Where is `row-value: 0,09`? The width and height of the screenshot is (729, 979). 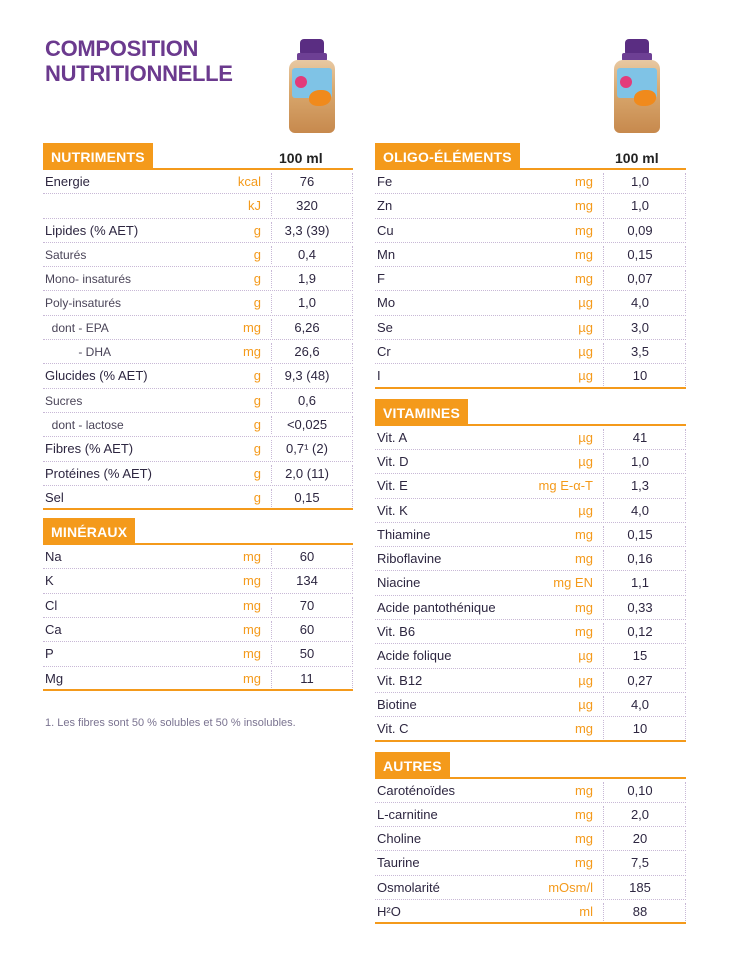 row-value: 0,09 is located at coordinates (640, 230).